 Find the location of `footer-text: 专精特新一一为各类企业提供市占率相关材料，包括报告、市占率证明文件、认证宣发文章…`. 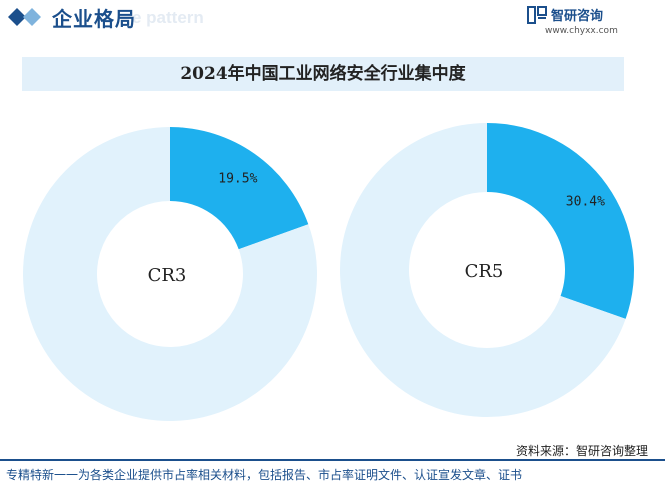

footer-text: 专精特新一一为各类企业提供市占率相关材料，包括报告、市占率证明文件、认证宣发文章… is located at coordinates (264, 475).